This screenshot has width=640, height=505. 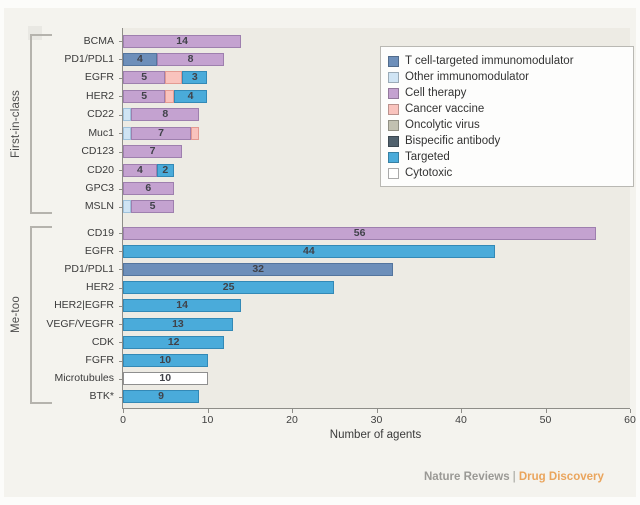 I want to click on x-axis-tick-label: 30, so click(x=376, y=420).